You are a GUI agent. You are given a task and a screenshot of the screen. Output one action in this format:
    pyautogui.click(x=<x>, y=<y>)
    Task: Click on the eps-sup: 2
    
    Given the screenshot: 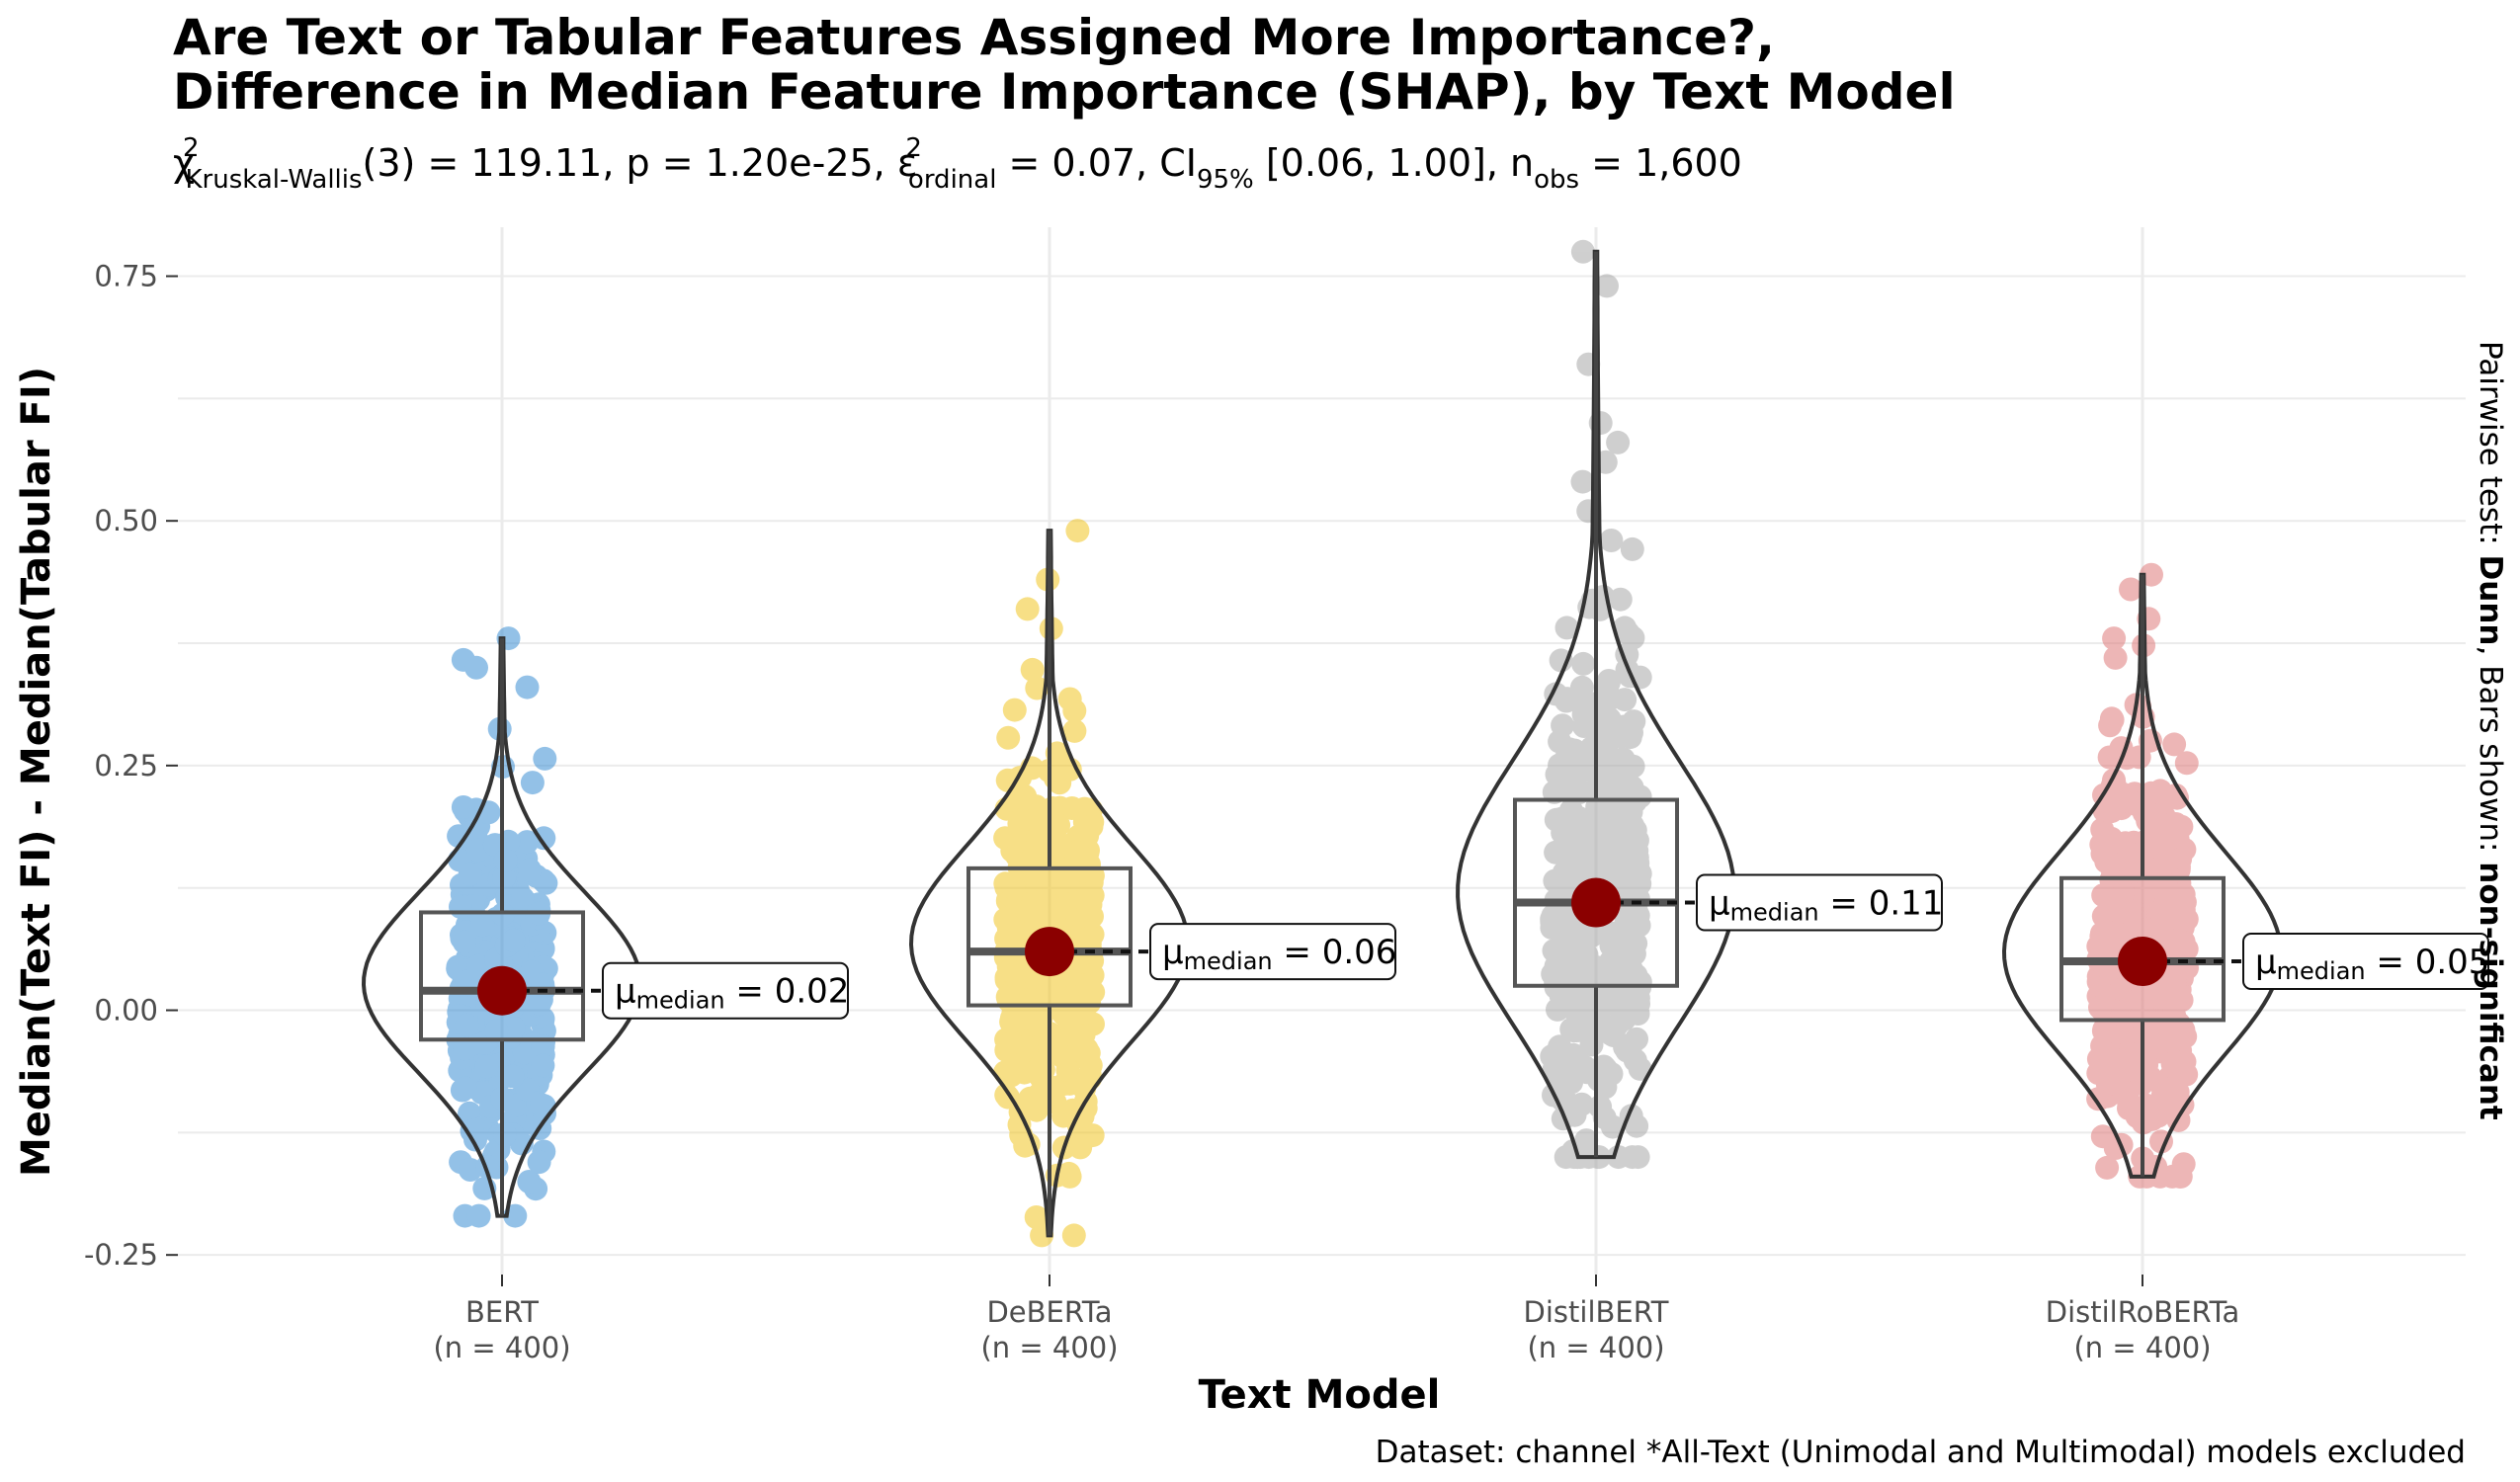 What is the action you would take?
    pyautogui.click(x=913, y=148)
    